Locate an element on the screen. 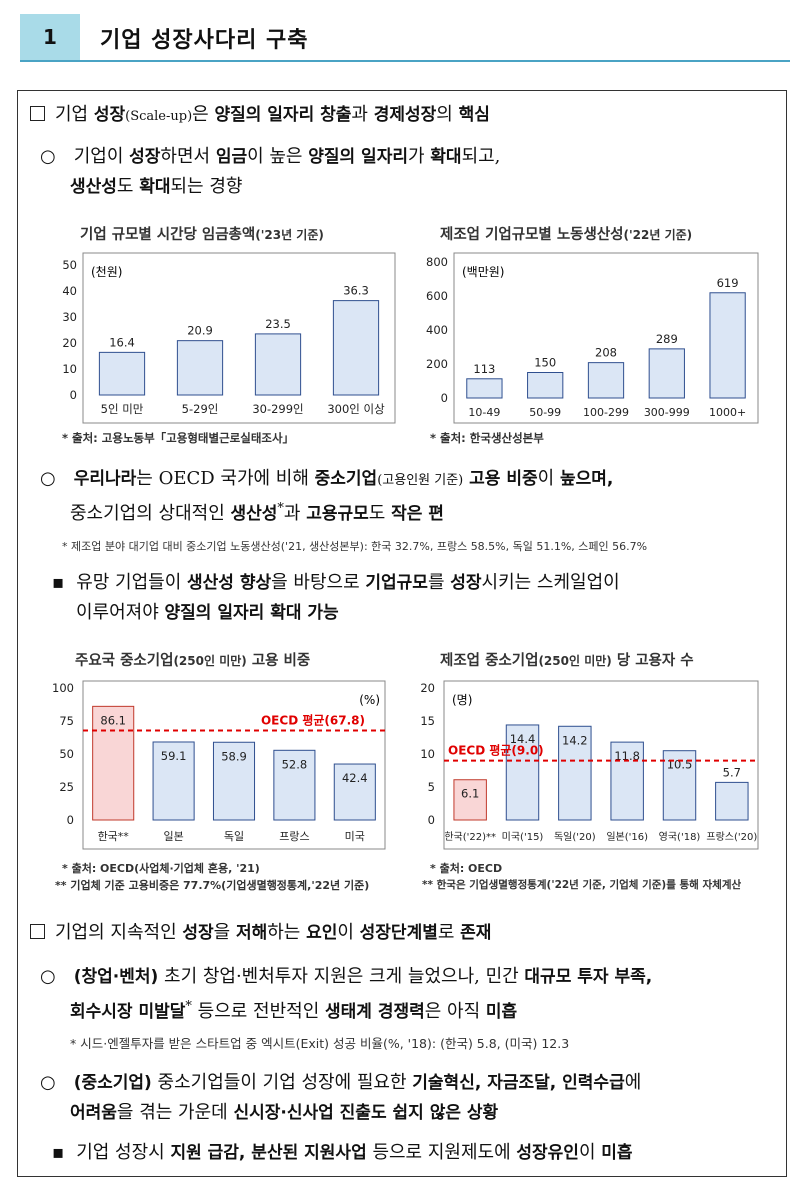  y-tick-label: 25 is located at coordinates (66, 787).